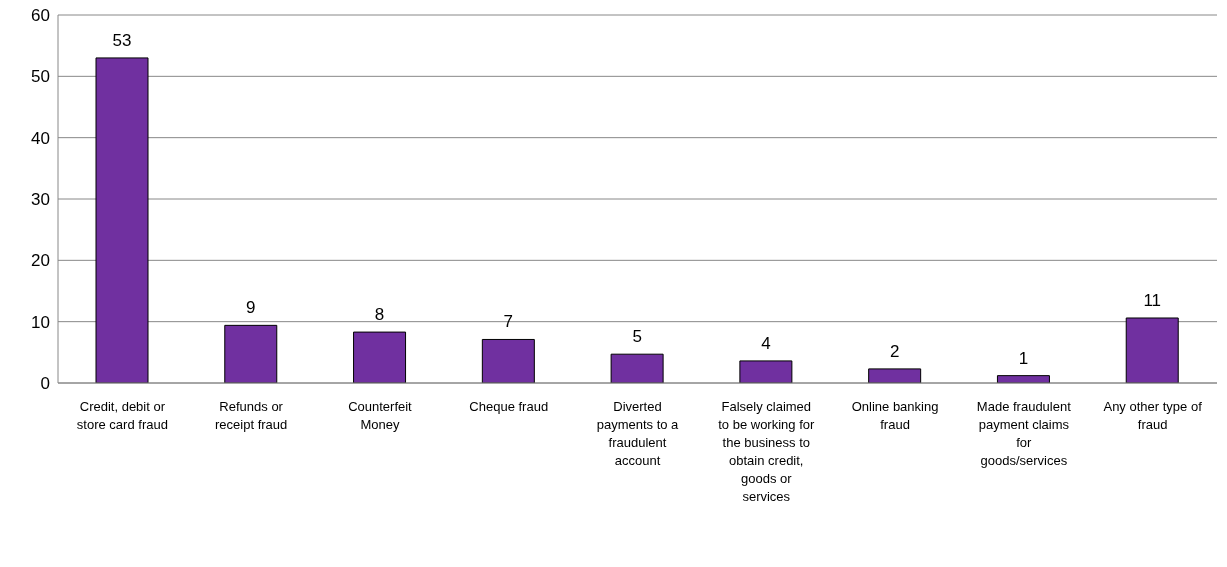 The image size is (1227, 567). I want to click on y-tick-label: 50, so click(40, 77).